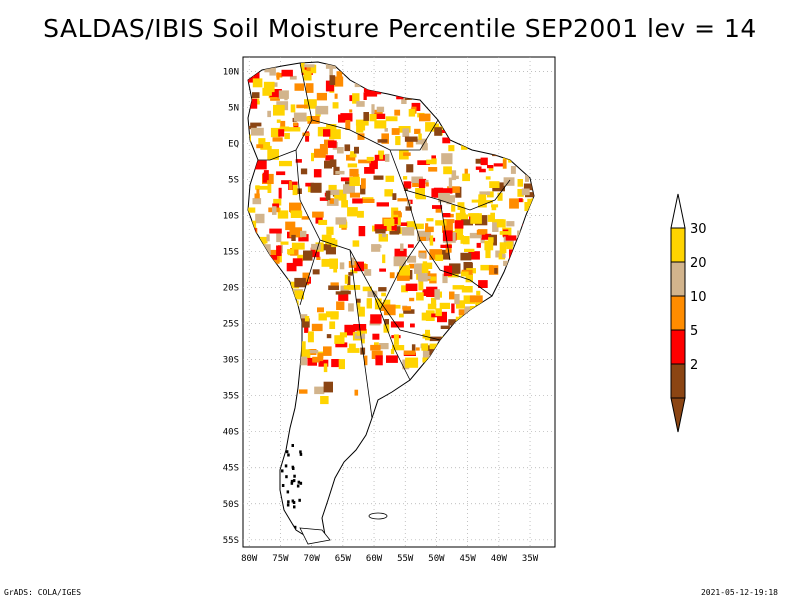 Image resolution: width=800 pixels, height=600 pixels. Describe the element at coordinates (312, 559) in the screenshot. I see `lon-tick-label: 70W` at that location.